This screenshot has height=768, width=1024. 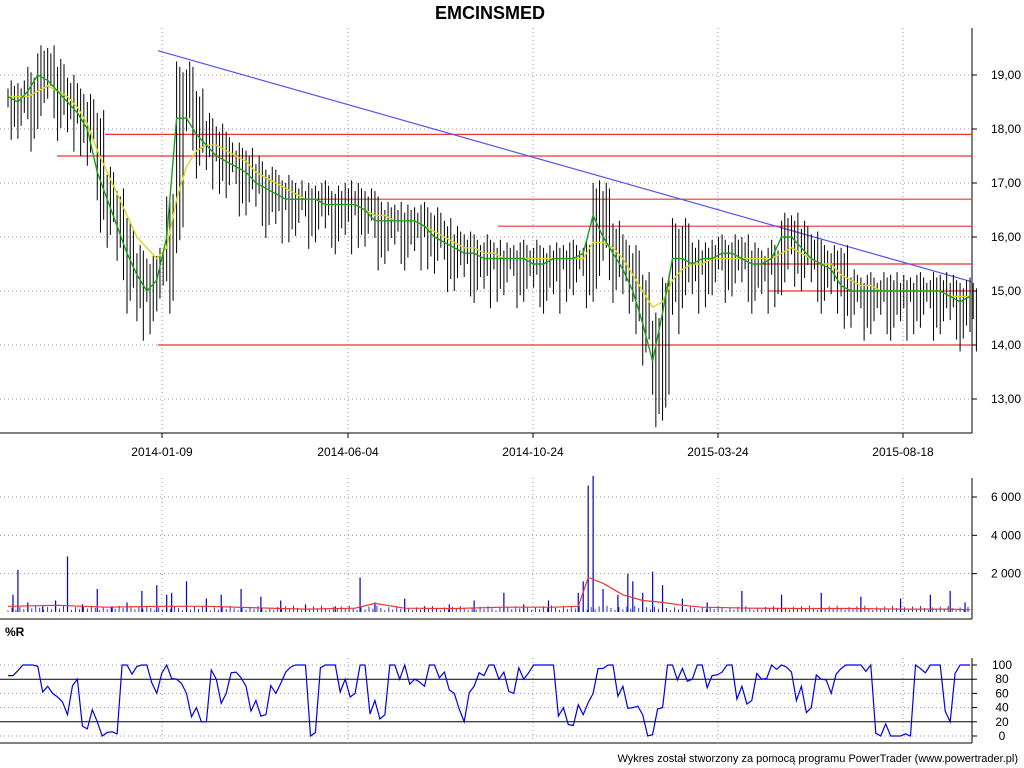 I want to click on price-y-tick-label: 16,00, so click(x=1006, y=237).